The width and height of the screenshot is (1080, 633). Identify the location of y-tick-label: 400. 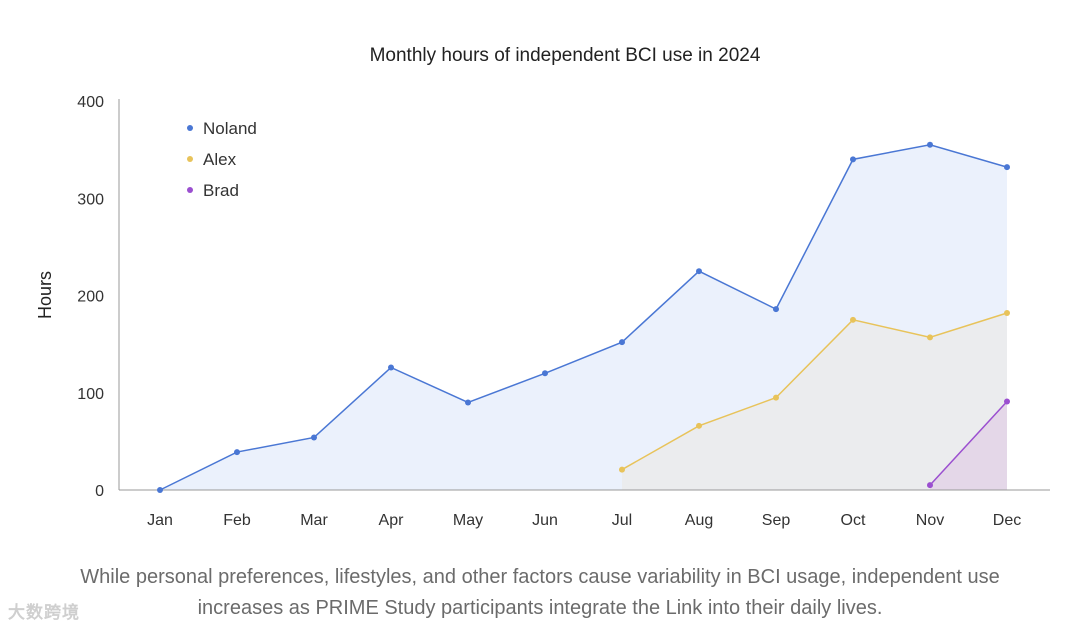
(90, 102).